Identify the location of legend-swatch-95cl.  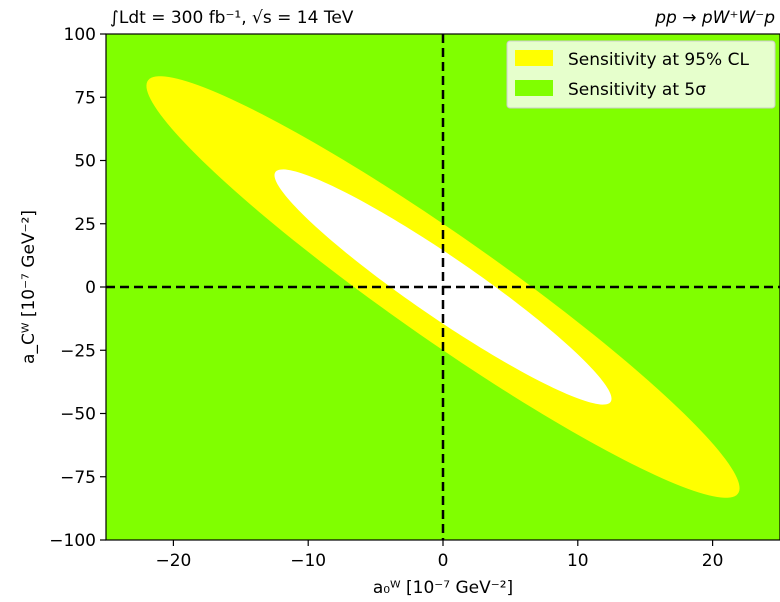
(534, 58).